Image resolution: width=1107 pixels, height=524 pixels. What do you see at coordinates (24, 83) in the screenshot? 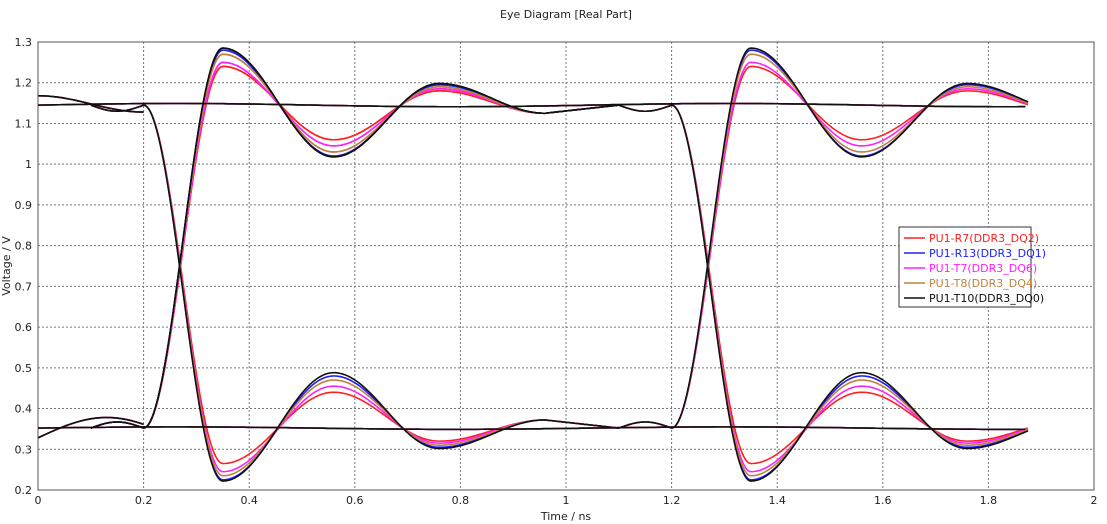
I see `y-tick-label: 1.2` at bounding box center [24, 83].